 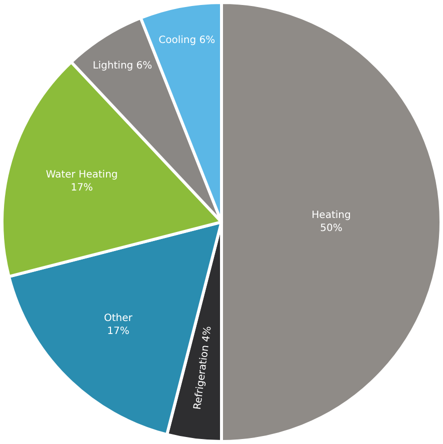 What do you see at coordinates (119, 318) in the screenshot?
I see `slice-label: Other` at bounding box center [119, 318].